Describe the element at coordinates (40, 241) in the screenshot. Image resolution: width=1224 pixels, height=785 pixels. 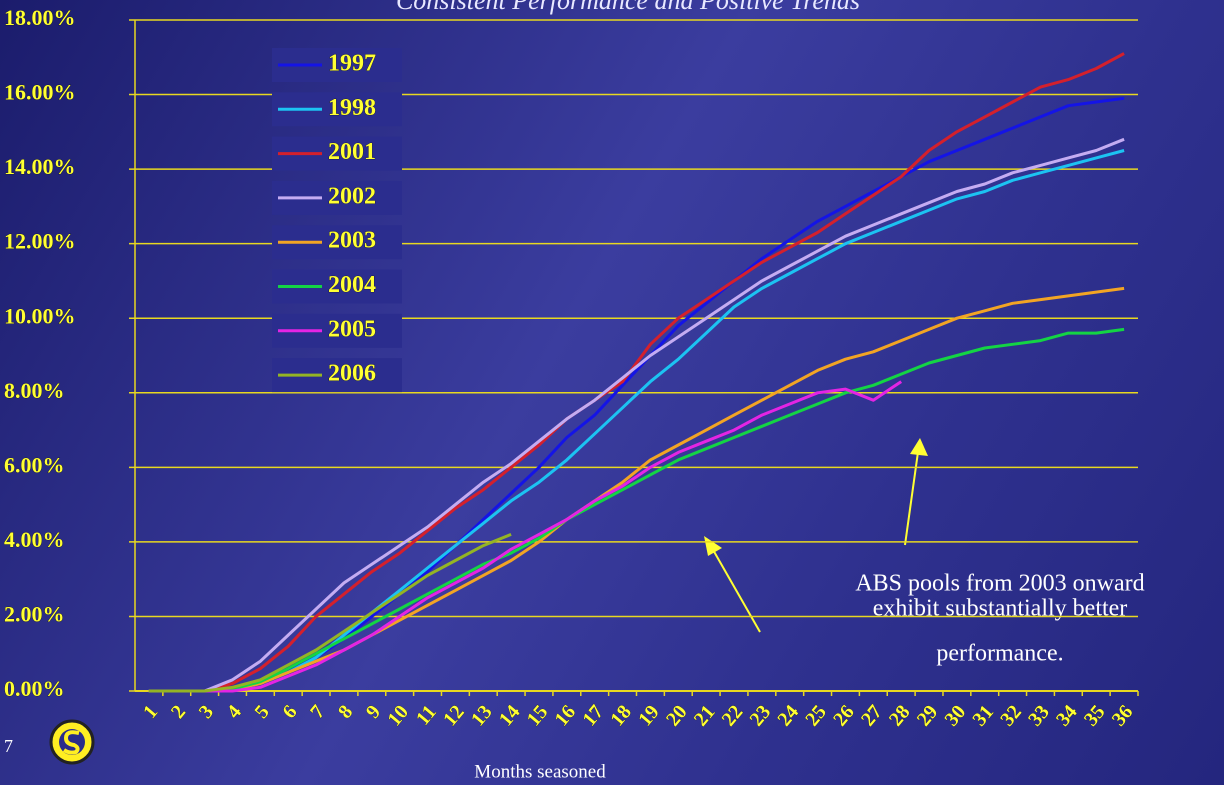
I see `y-tick-label: 12.00%` at that location.